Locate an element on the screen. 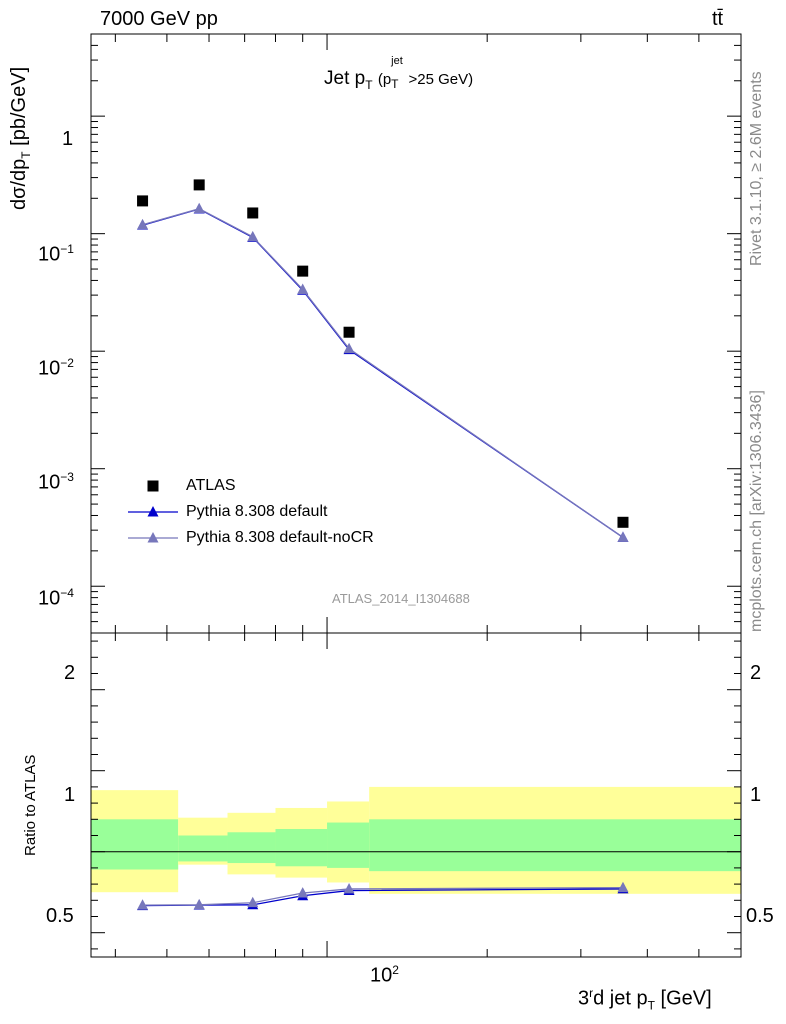 The image size is (786, 1024). rivet-version-label: Rivet 3.1.10, ≥ 2.6M events is located at coordinates (756, 168).